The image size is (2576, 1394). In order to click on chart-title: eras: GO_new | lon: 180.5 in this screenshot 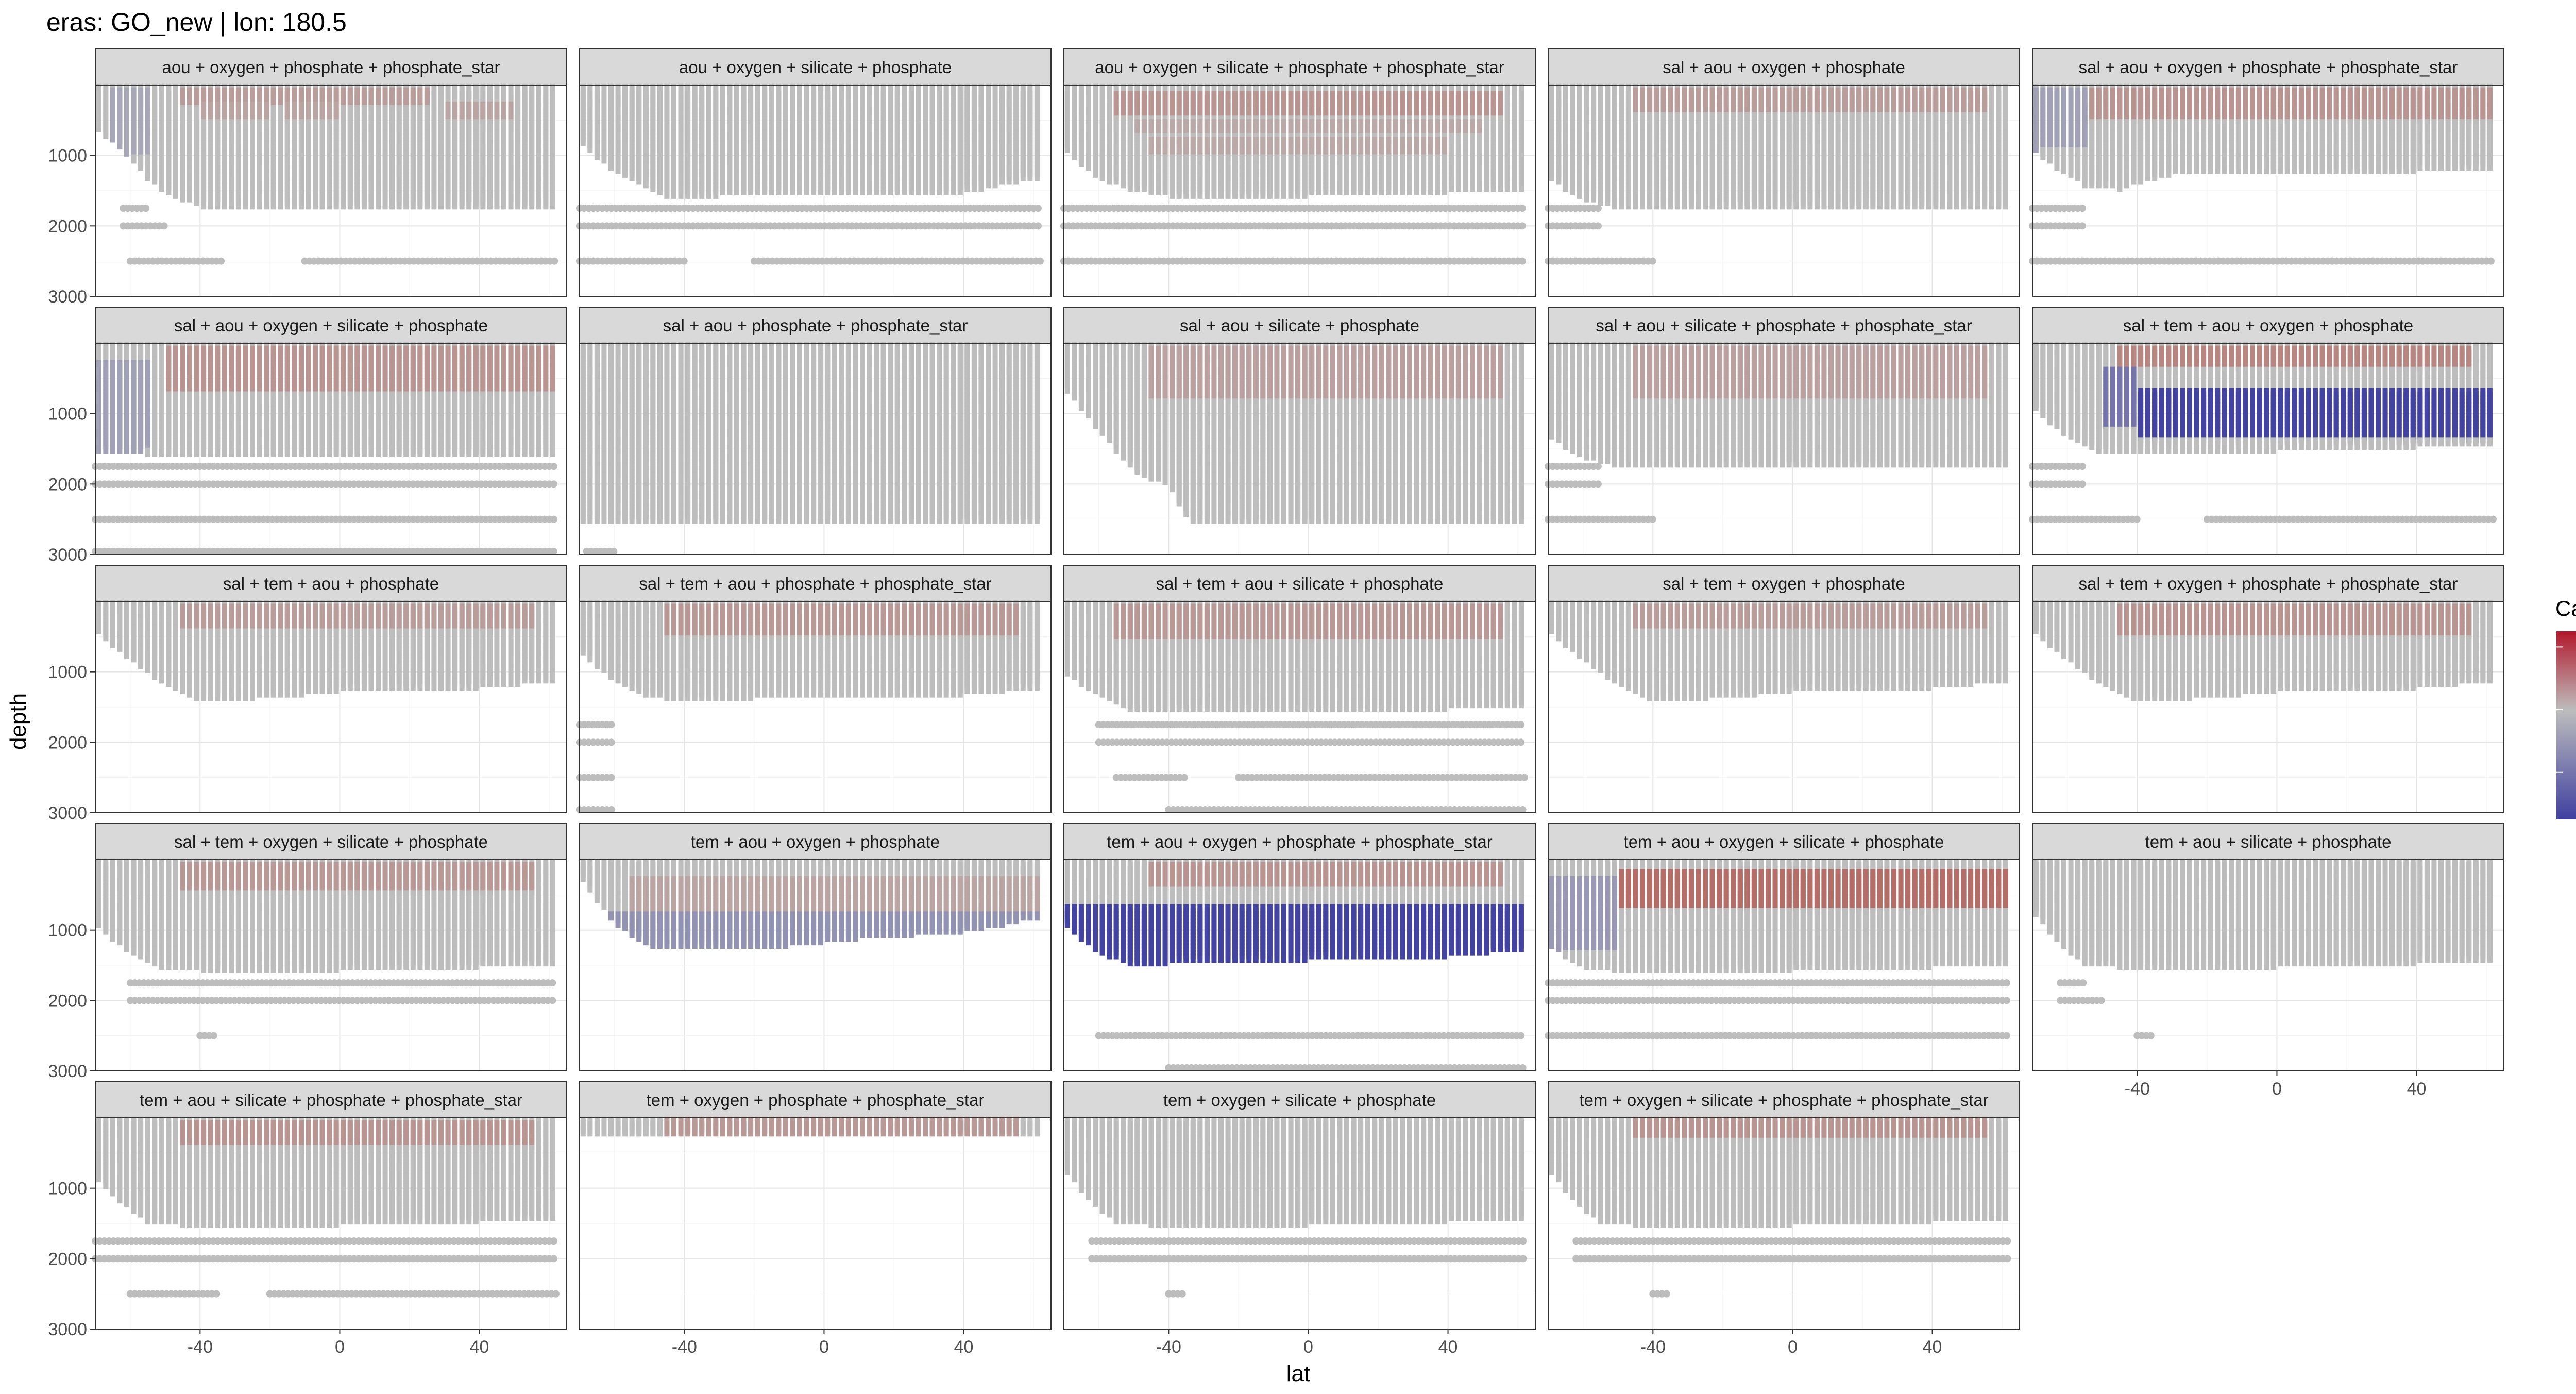, I will do `click(196, 22)`.